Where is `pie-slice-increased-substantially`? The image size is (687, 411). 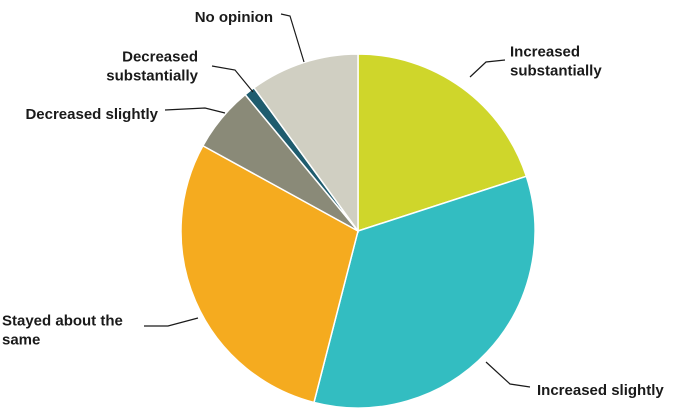 pie-slice-increased-substantially is located at coordinates (442, 143).